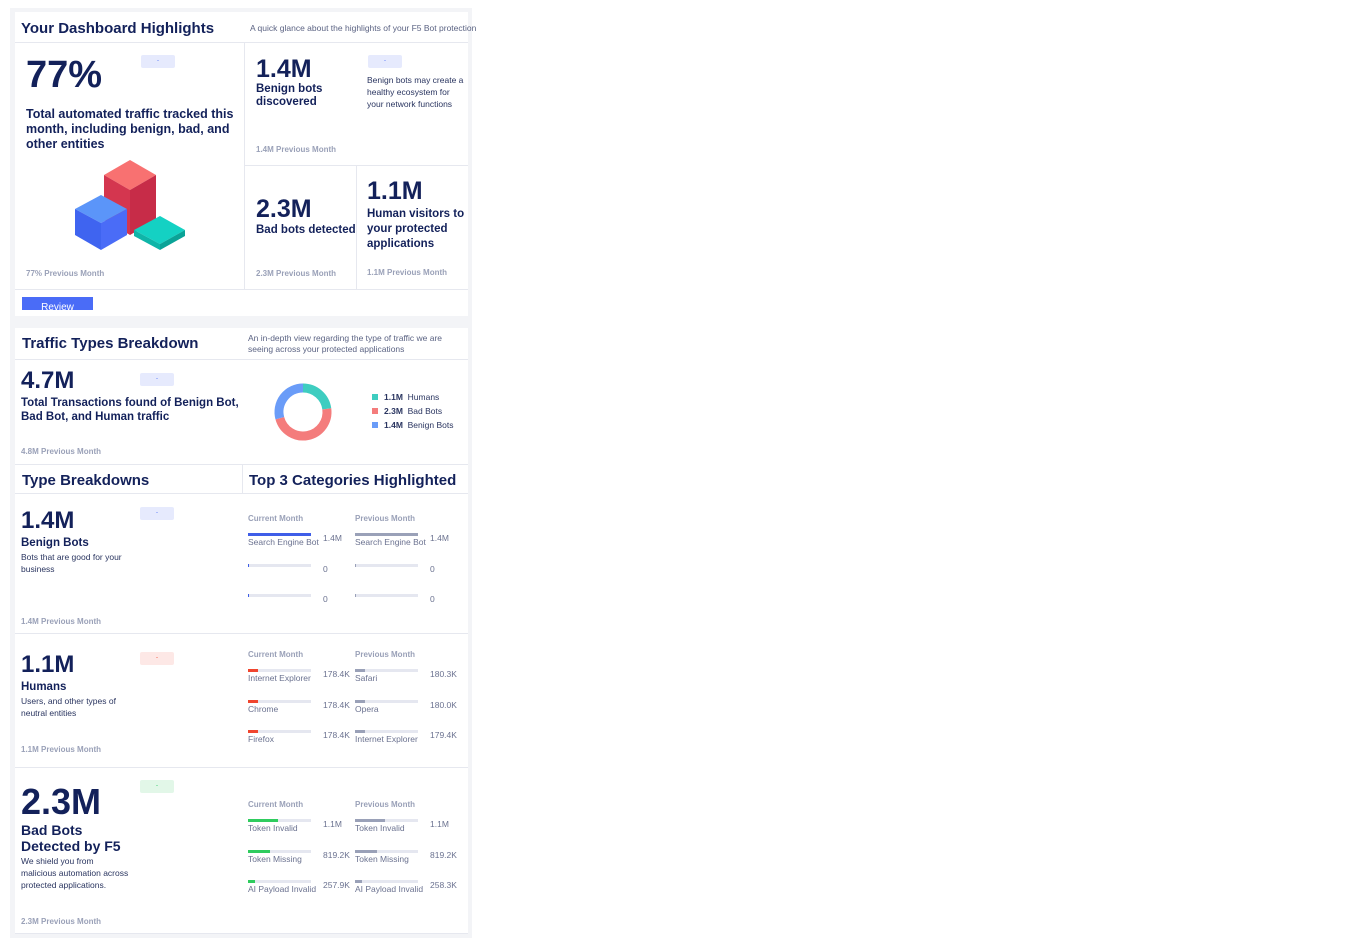  I want to click on legend-swatch, so click(375, 397).